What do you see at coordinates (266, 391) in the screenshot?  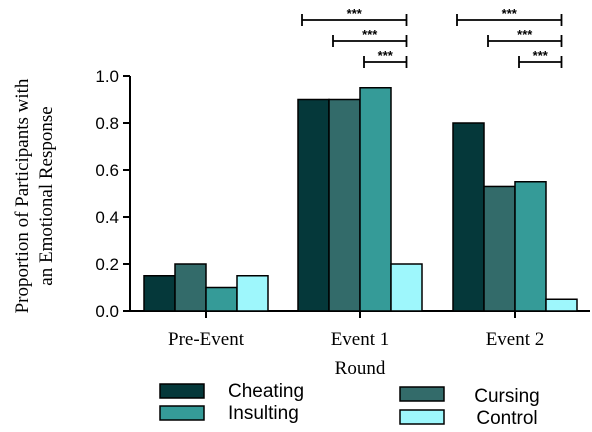 I see `legend-label: Cheating` at bounding box center [266, 391].